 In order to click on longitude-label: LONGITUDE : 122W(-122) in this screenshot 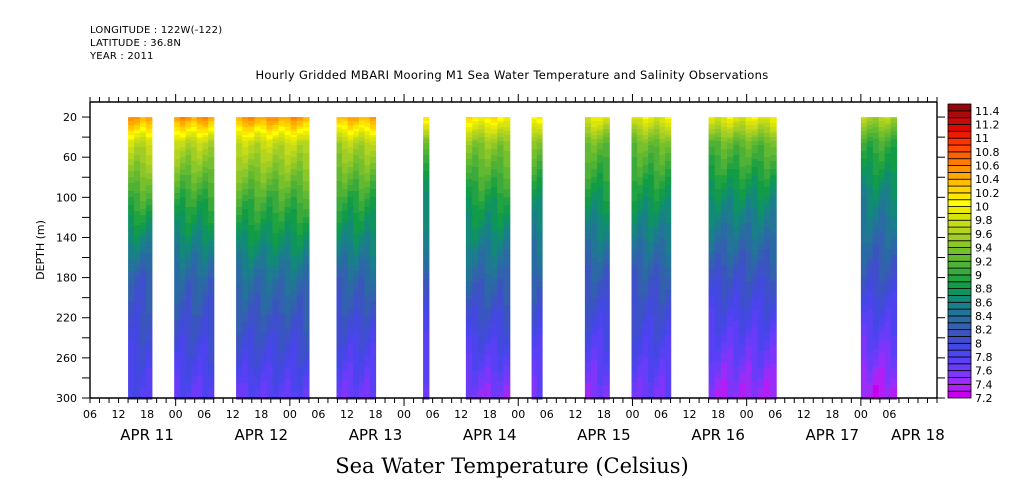, I will do `click(156, 30)`.